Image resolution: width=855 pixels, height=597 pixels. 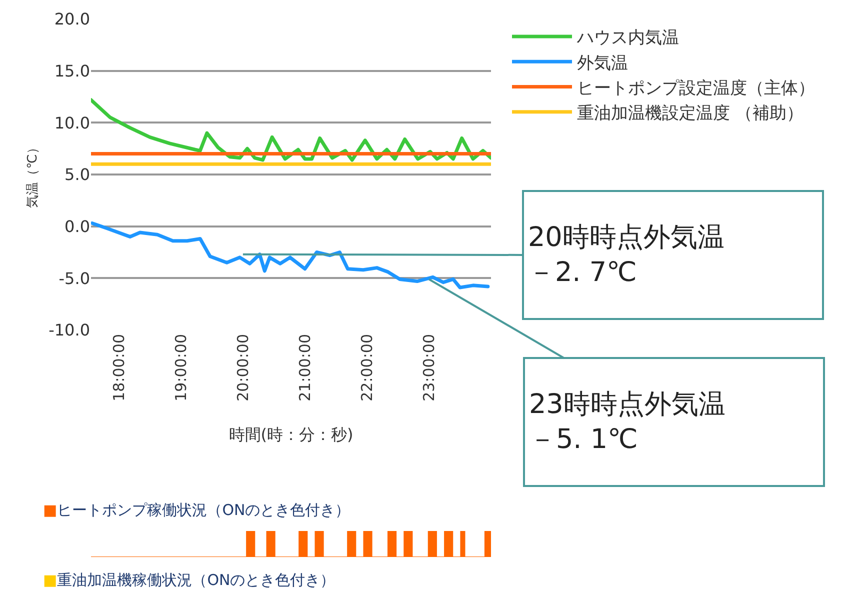 What do you see at coordinates (291, 434) in the screenshot?
I see `x-axis-title: 時間(時：分：秒)` at bounding box center [291, 434].